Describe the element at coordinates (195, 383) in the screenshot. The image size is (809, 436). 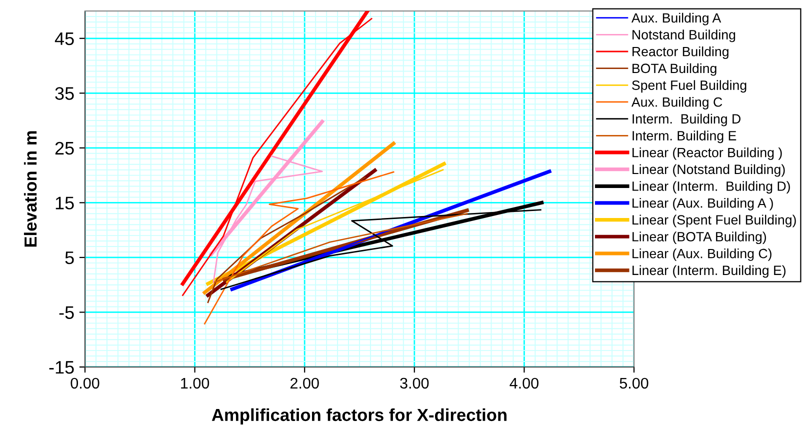
I see `x-tick-label: 1.00` at that location.